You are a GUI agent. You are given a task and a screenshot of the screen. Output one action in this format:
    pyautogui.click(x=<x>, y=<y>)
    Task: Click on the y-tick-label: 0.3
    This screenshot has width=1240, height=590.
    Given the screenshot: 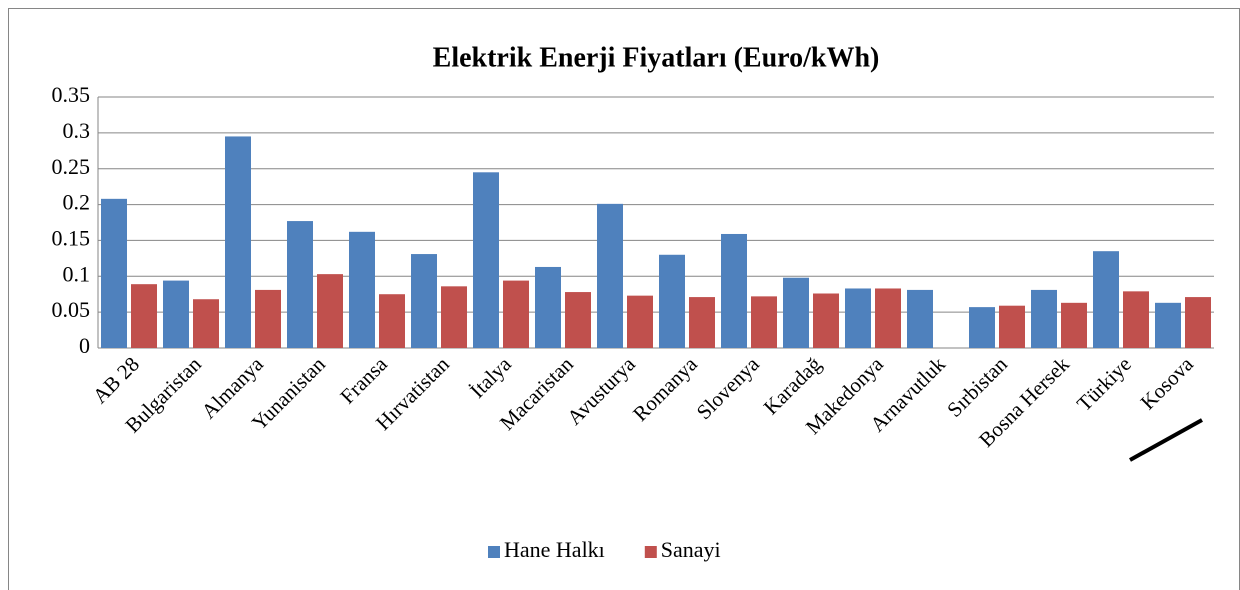 What is the action you would take?
    pyautogui.click(x=77, y=130)
    